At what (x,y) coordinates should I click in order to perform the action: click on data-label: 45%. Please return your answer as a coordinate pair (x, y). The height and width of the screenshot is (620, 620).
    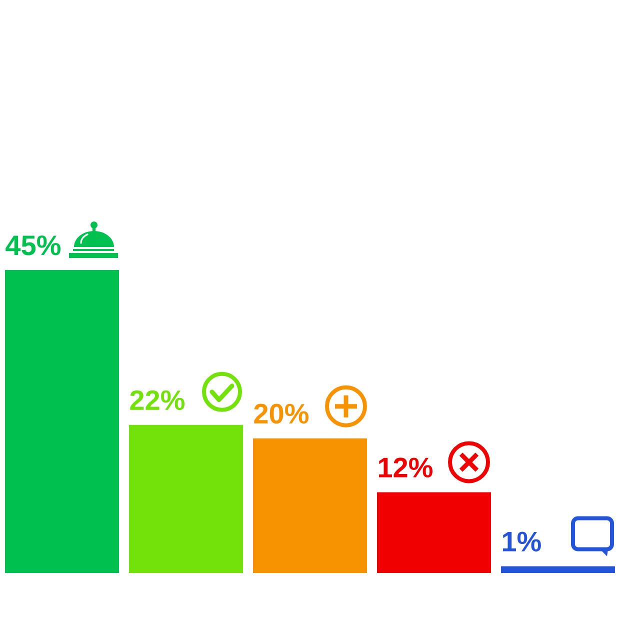
    Looking at the image, I should click on (33, 246).